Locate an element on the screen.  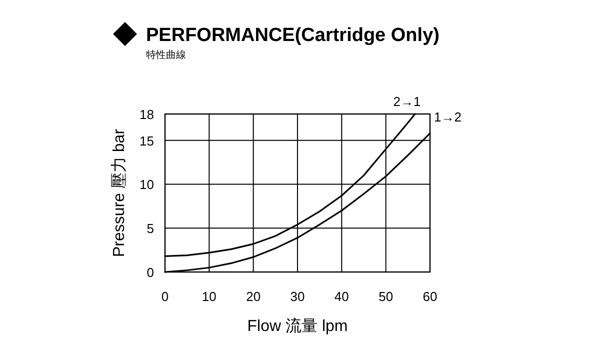
y-axis-title: Pressure 壓力 bar is located at coordinates (119, 193).